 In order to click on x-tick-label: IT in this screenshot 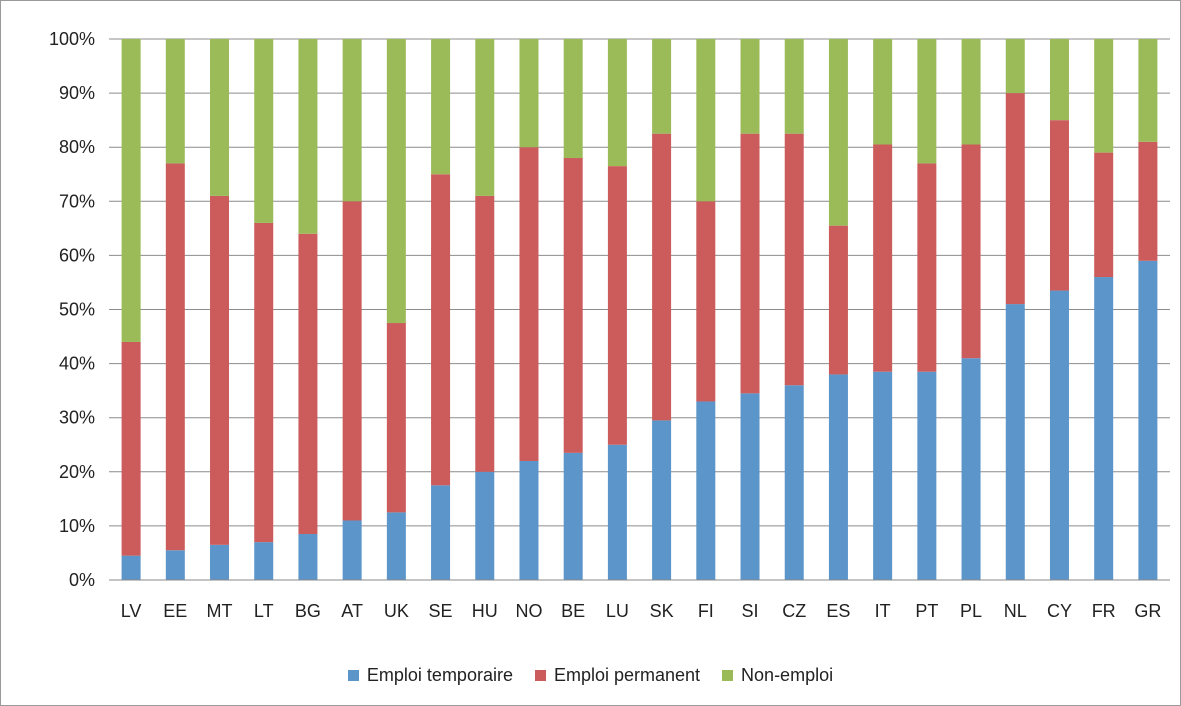, I will do `click(883, 611)`.